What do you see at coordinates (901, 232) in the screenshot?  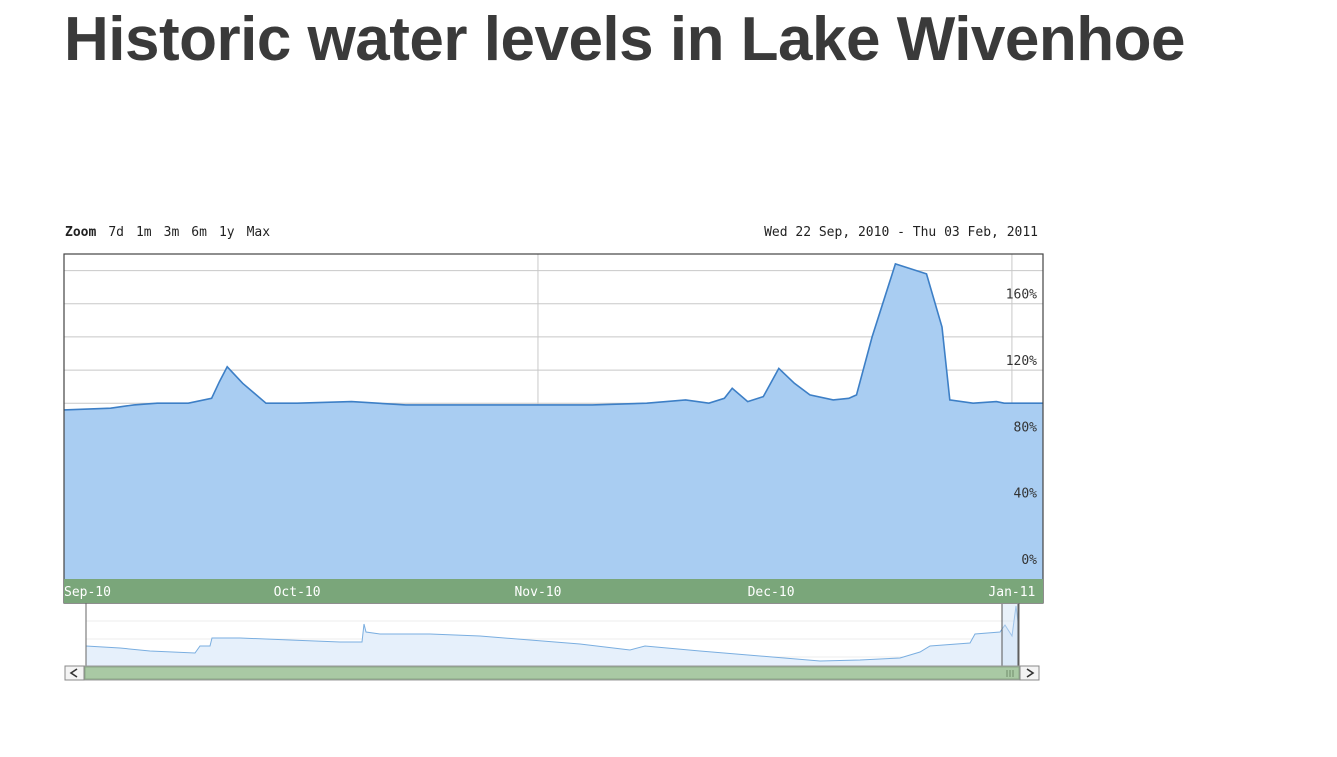 I see `date-range-label: Wed 22 Sep, 2010 - Thu 03 Feb, 2011` at bounding box center [901, 232].